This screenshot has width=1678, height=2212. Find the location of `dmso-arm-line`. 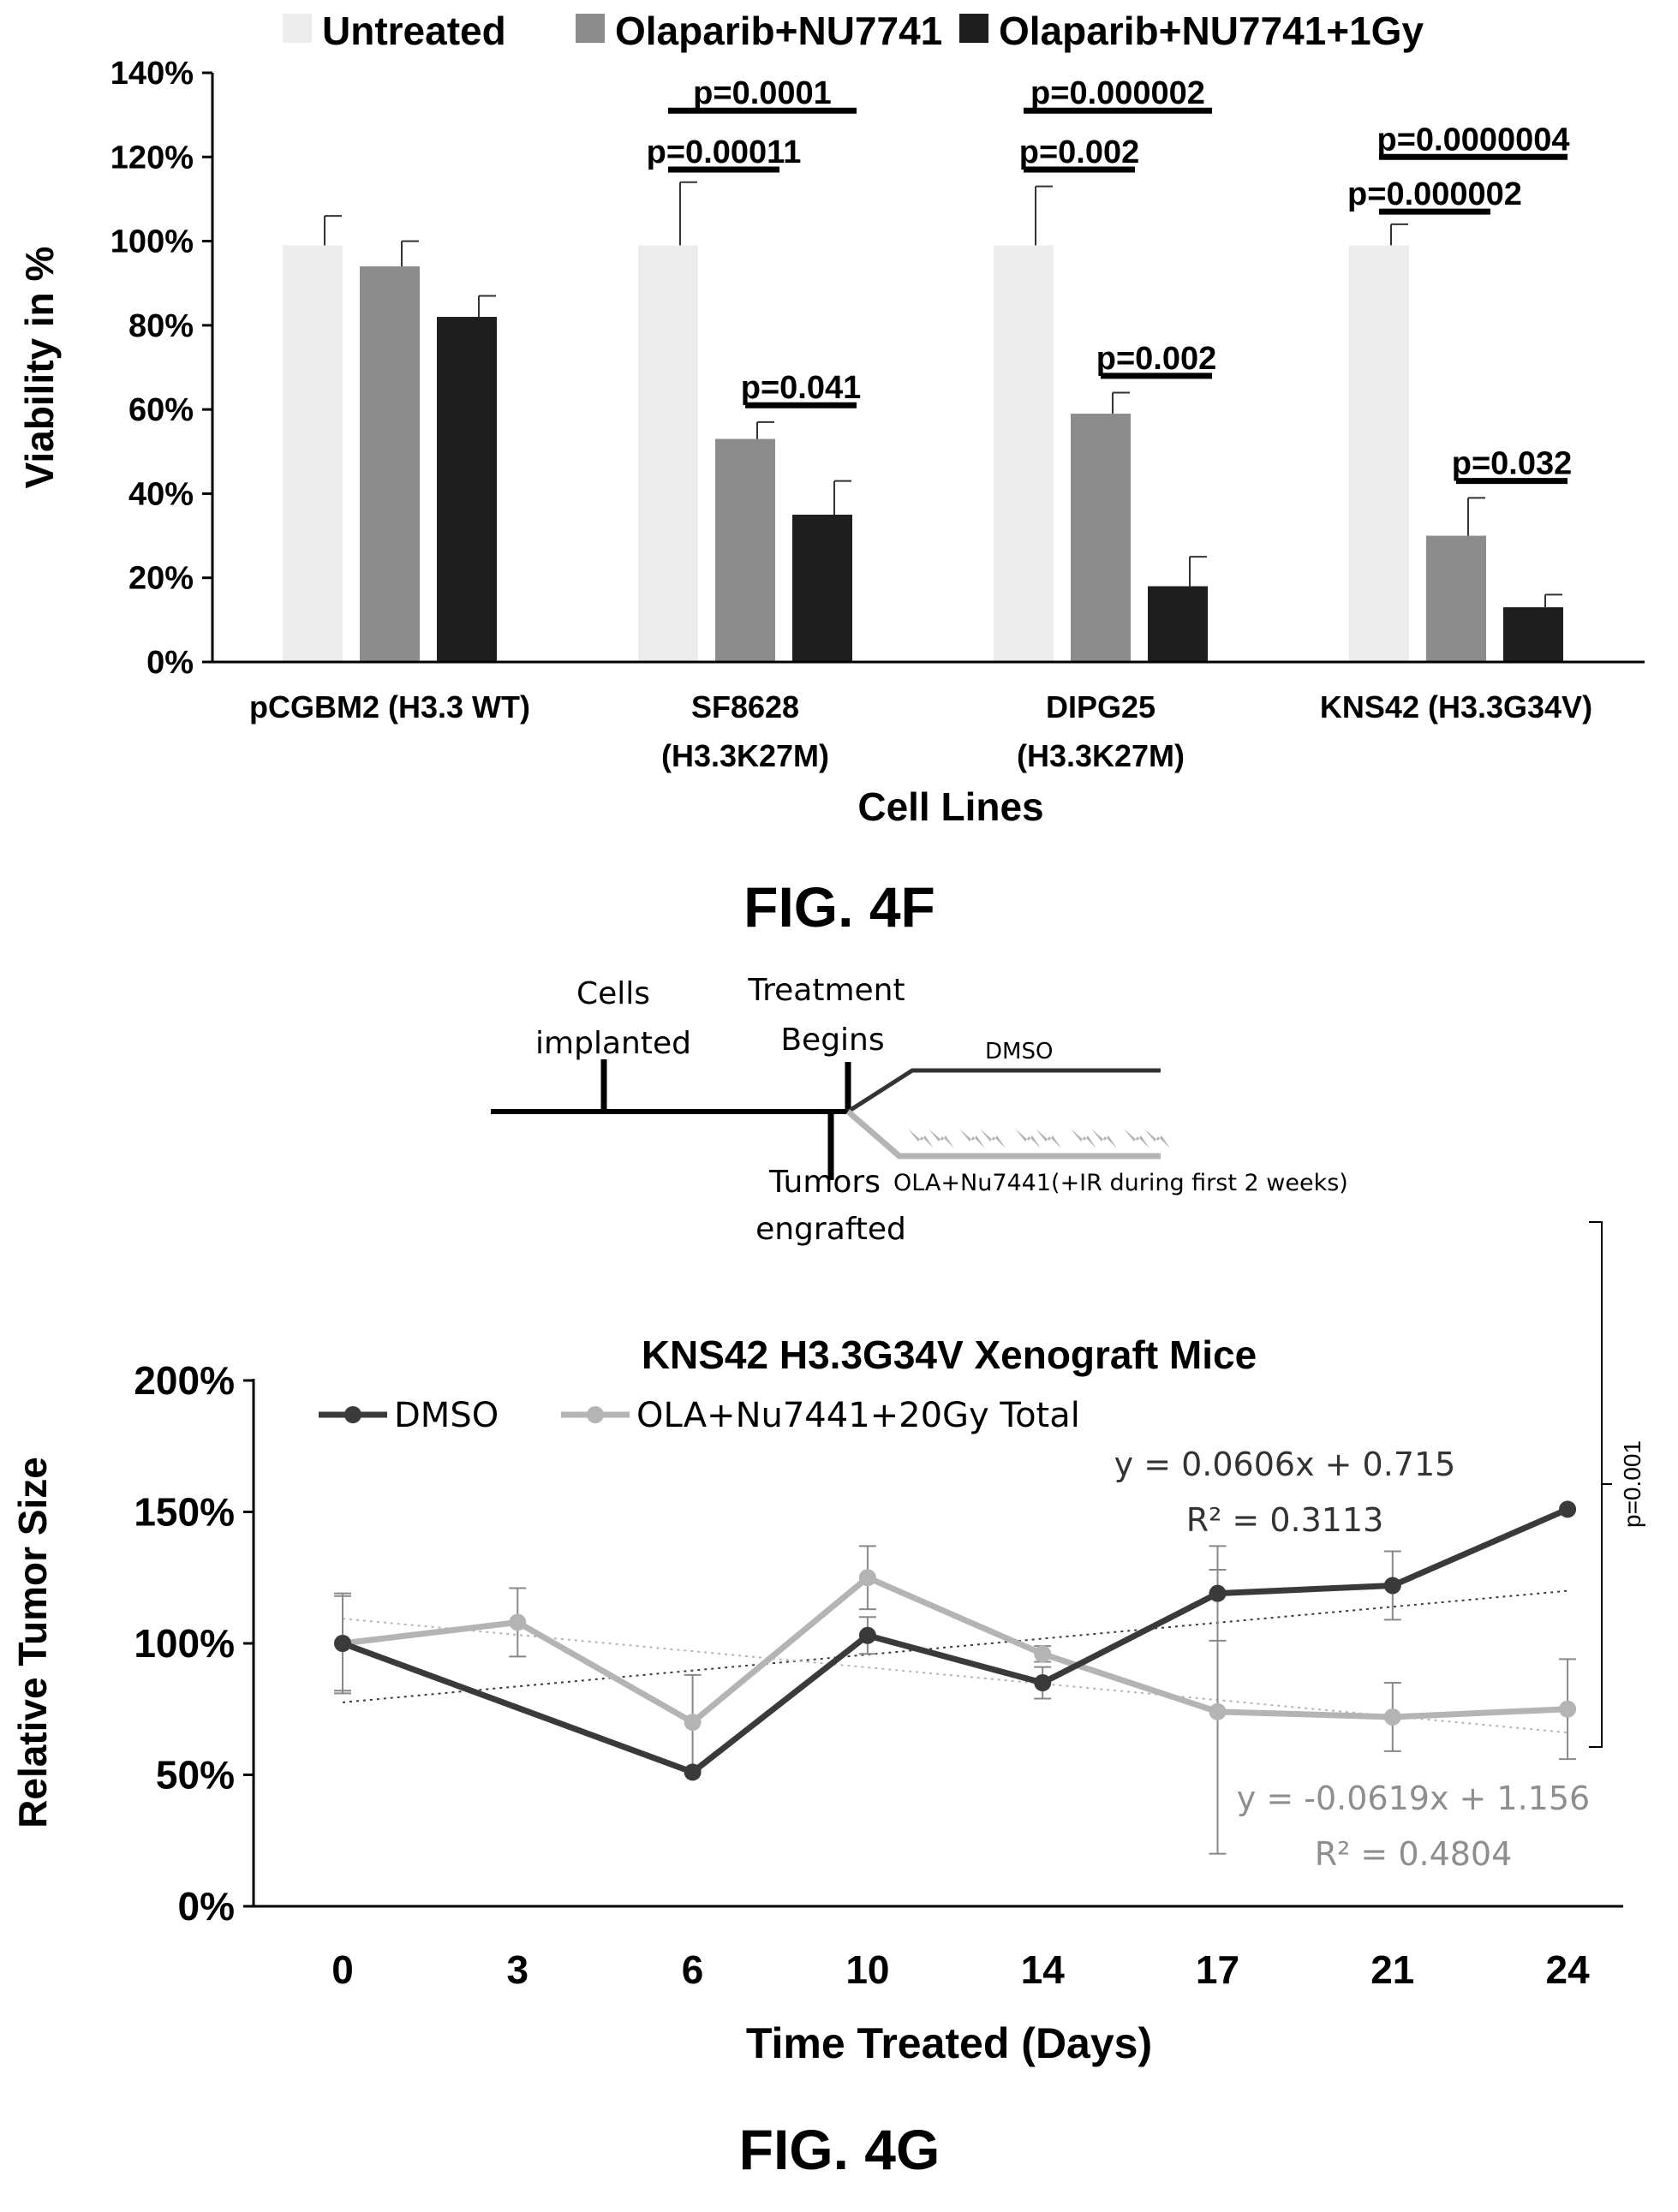

dmso-arm-line is located at coordinates (1003, 1091).